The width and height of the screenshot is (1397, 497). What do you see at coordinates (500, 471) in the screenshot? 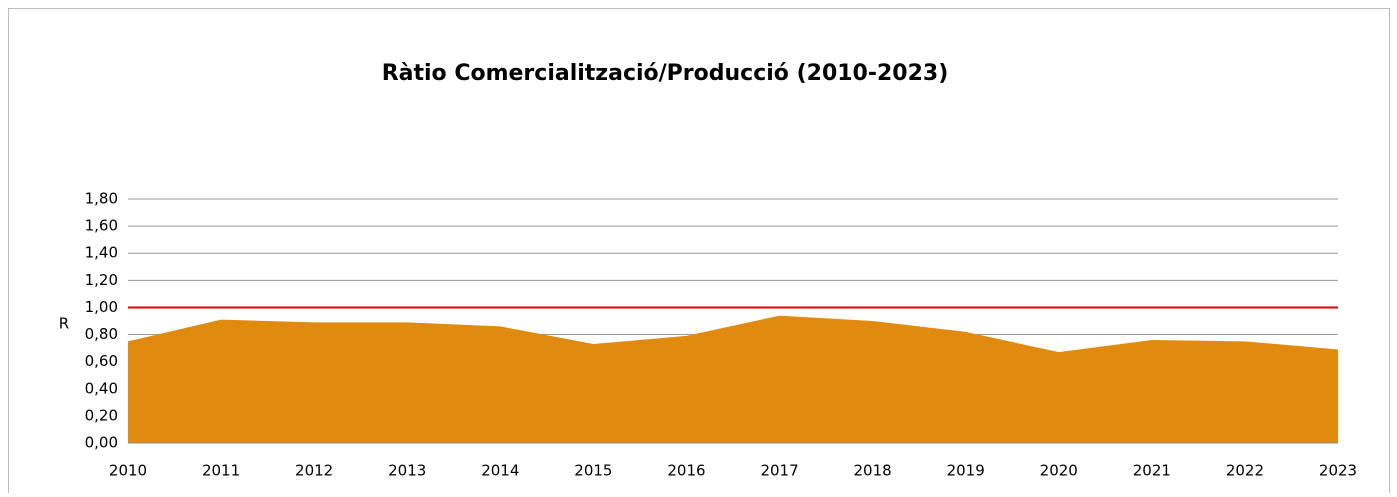
I see `x-tick-label: 2014` at bounding box center [500, 471].